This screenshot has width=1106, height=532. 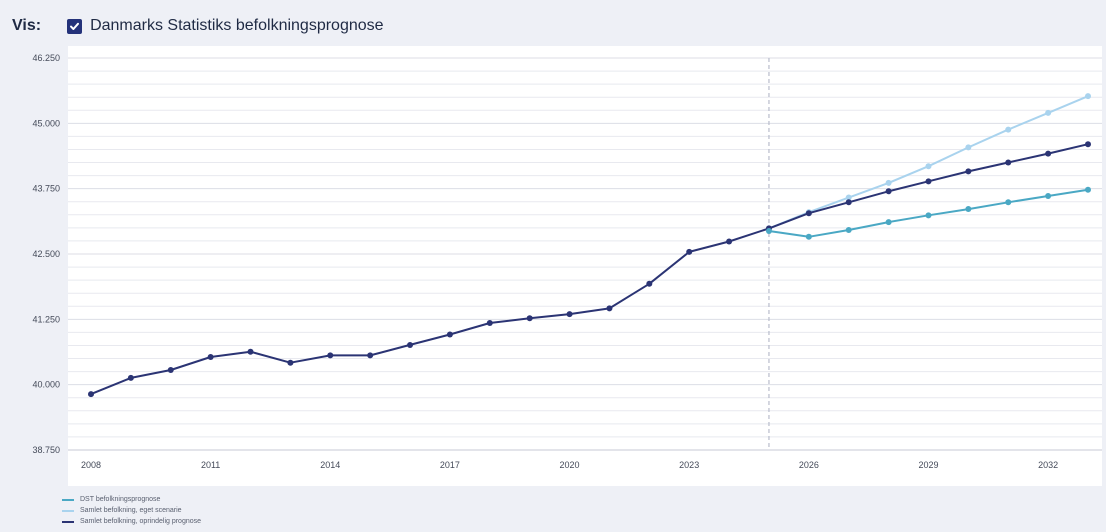 I want to click on legend-item-eget: Samlet befolkning, eget scenarie, so click(x=262, y=510).